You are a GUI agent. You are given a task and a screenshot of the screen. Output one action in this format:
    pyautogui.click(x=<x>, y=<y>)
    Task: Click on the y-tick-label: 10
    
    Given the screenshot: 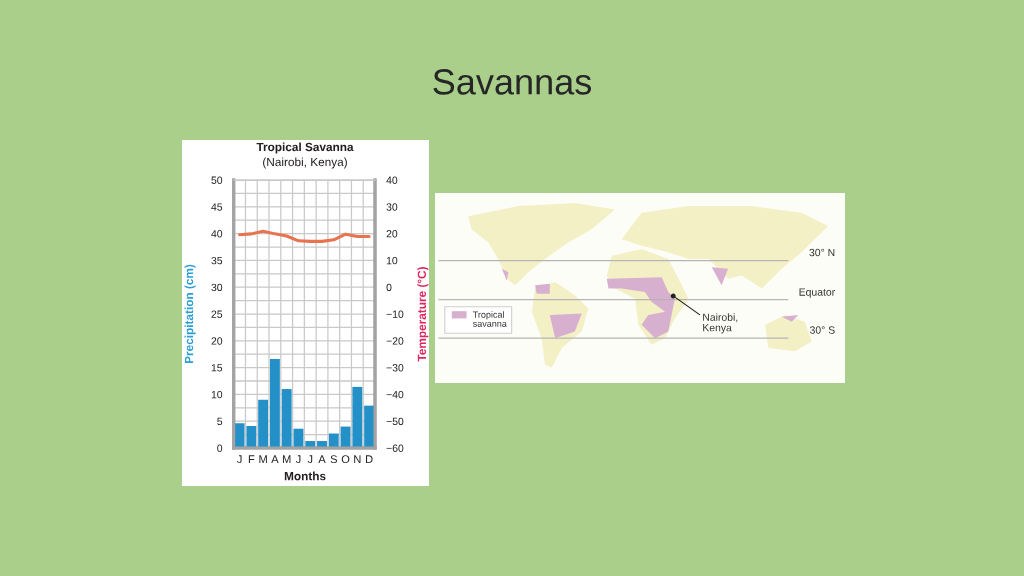 What is the action you would take?
    pyautogui.click(x=217, y=394)
    